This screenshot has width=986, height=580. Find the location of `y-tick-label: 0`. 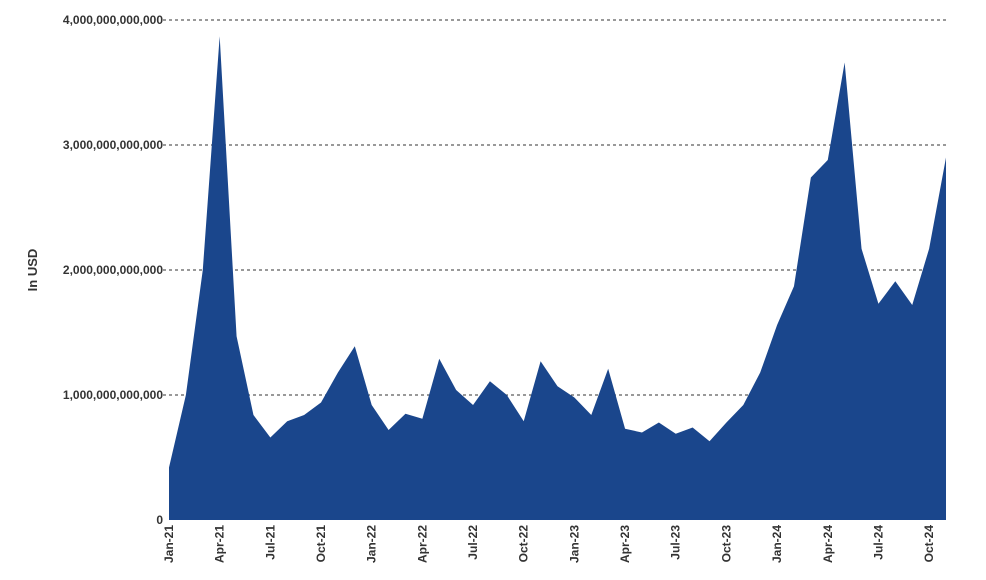

y-tick-label: 0 is located at coordinates (159, 520).